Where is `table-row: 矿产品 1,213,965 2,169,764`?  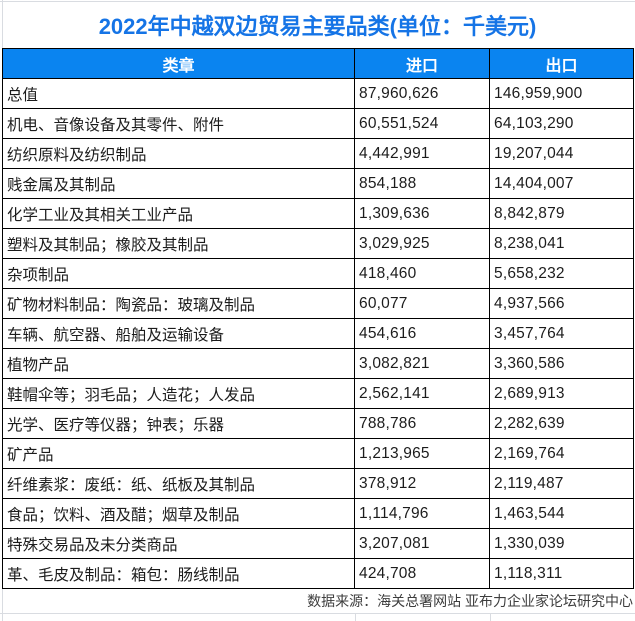
table-row: 矿产品 1,213,965 2,169,764 is located at coordinates (318, 453).